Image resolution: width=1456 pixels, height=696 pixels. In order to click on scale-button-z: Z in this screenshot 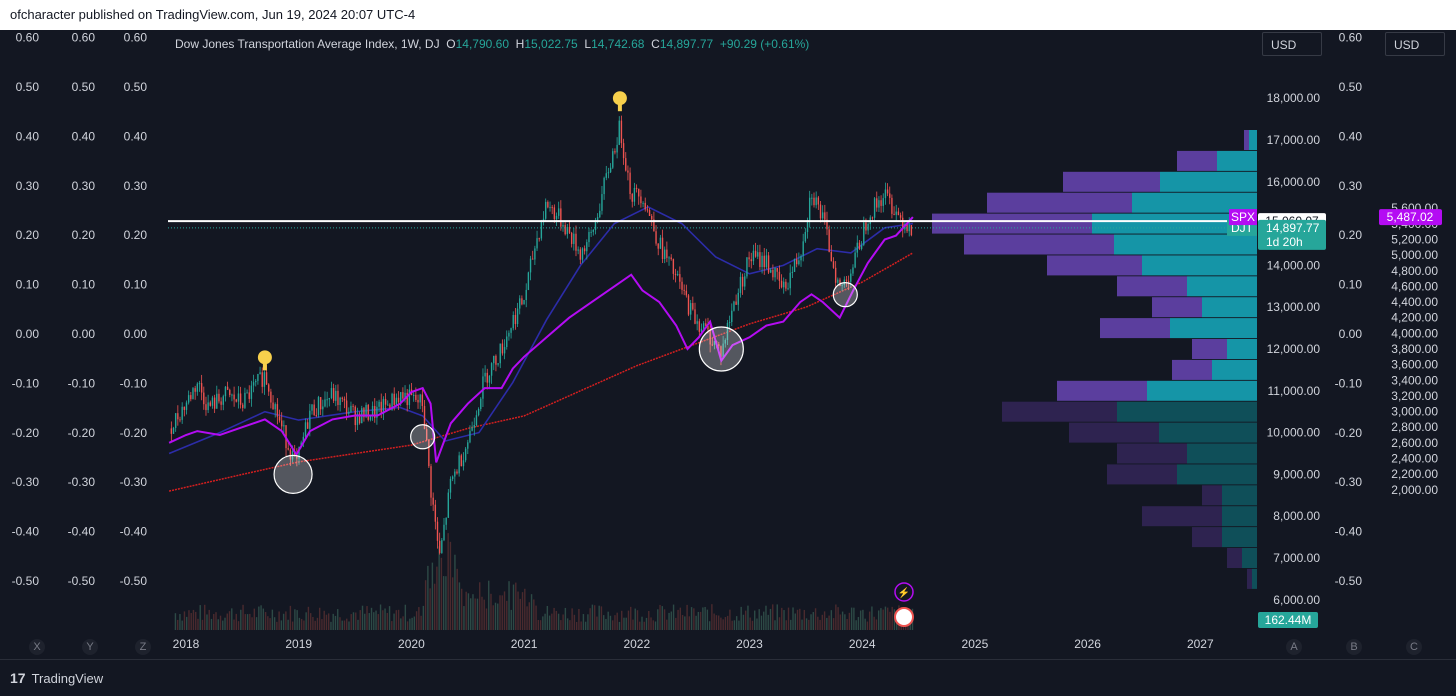, I will do `click(143, 647)`.